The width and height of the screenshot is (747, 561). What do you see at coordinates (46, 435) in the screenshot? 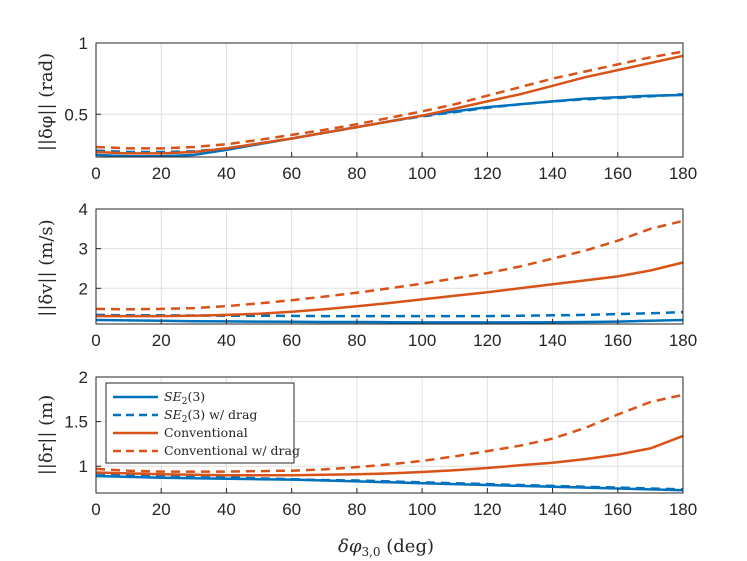
I see `y-axis-label: ||δr|| (m)` at bounding box center [46, 435].